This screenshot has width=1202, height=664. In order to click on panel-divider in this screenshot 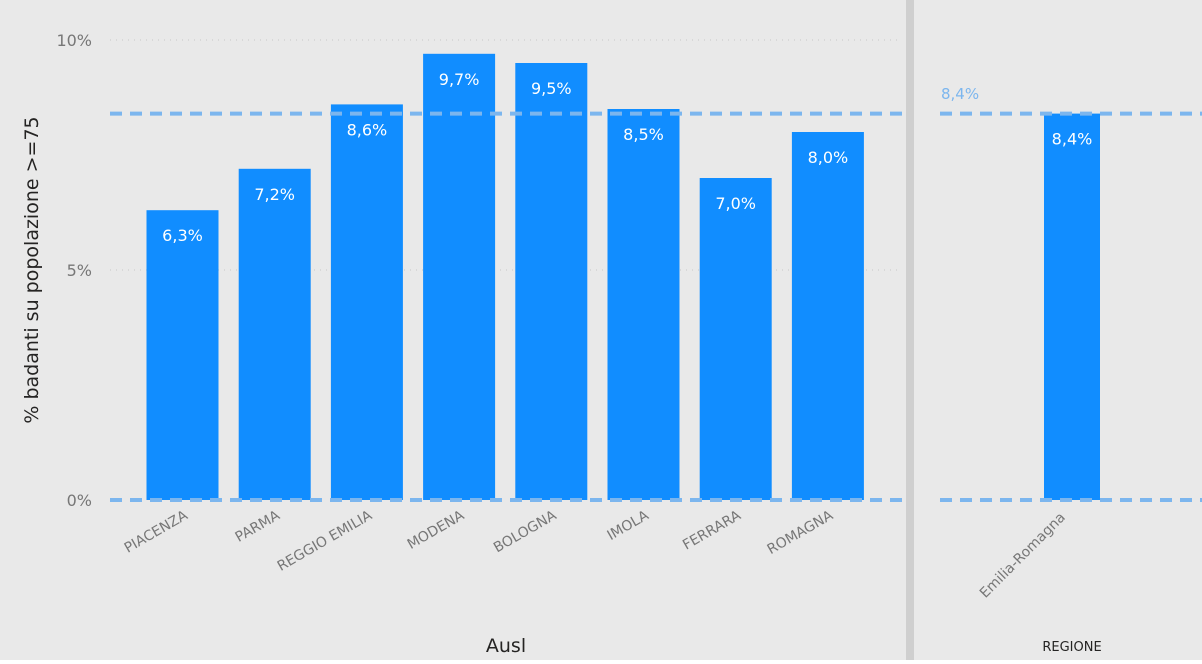, I will do `click(910, 330)`.